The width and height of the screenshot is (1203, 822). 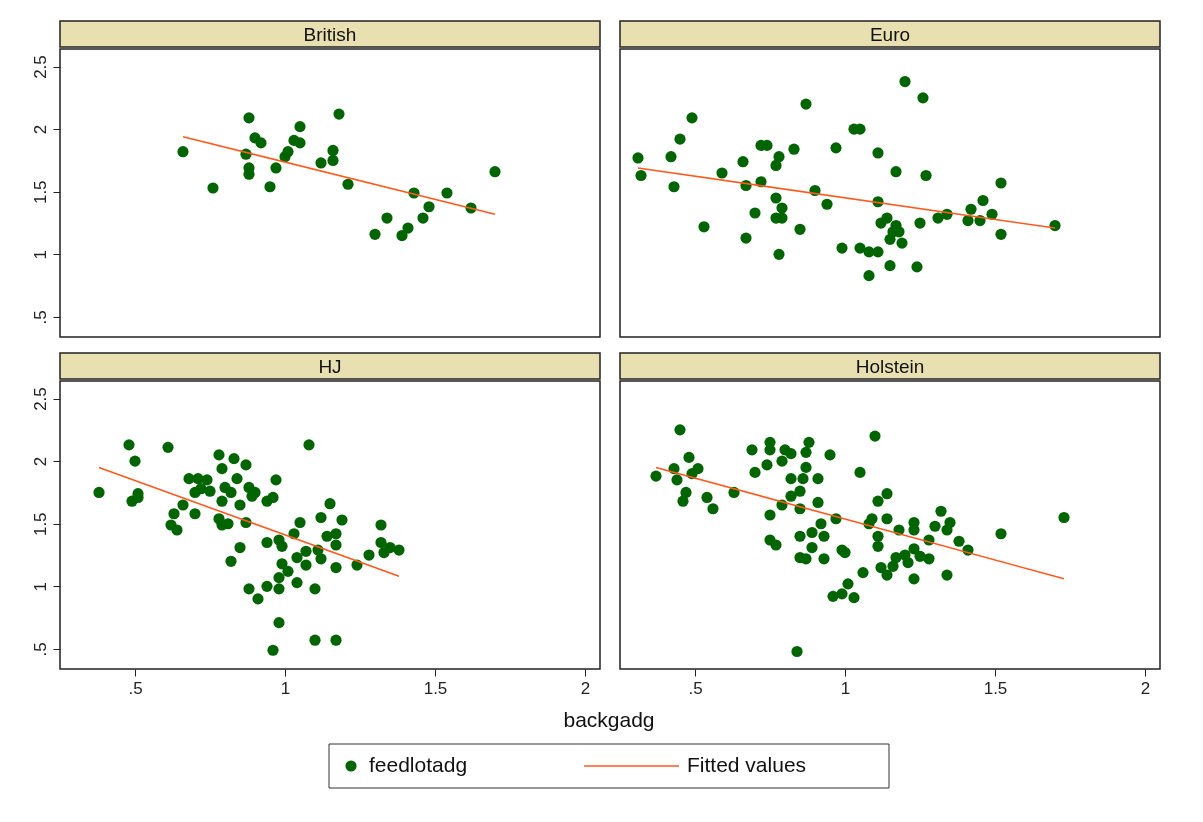 What do you see at coordinates (418, 764) in the screenshot?
I see `legend-label: feedlotadg` at bounding box center [418, 764].